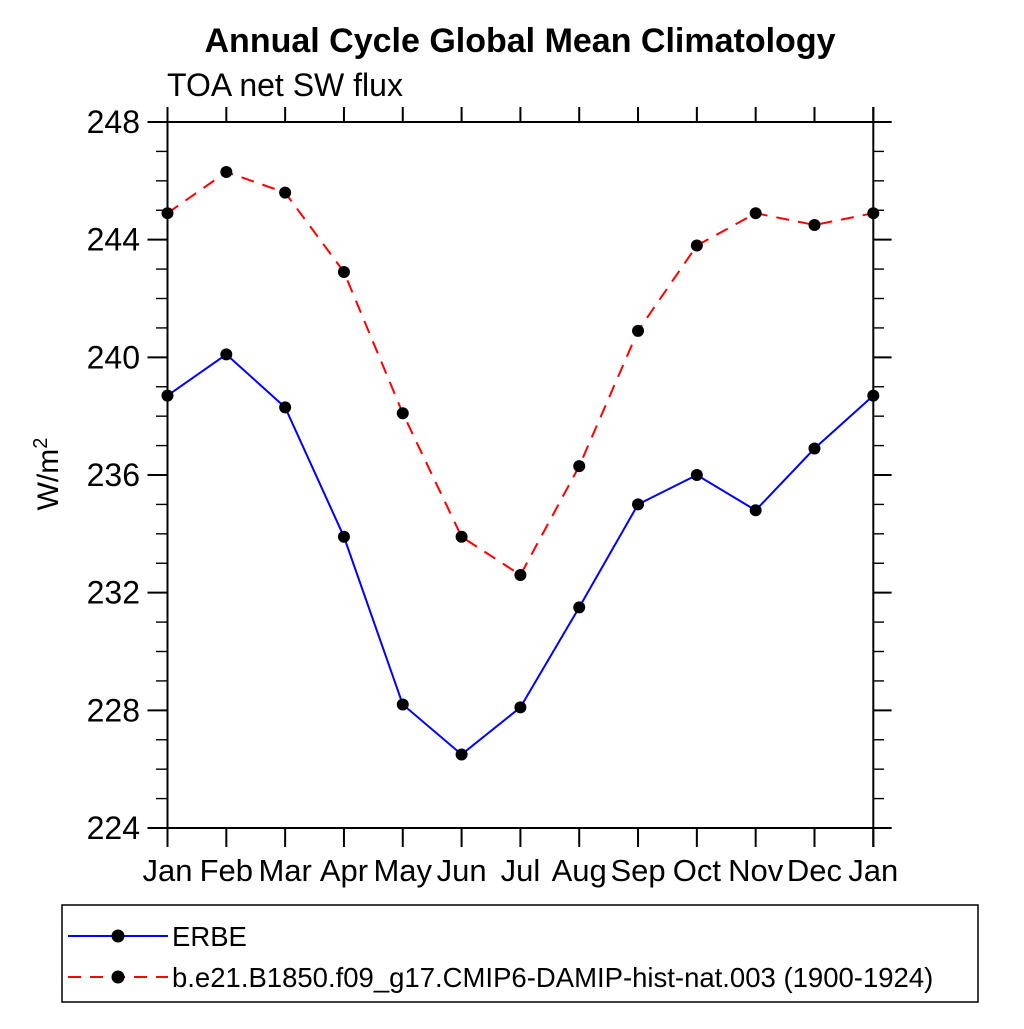 This screenshot has width=1024, height=1029. Describe the element at coordinates (814, 870) in the screenshot. I see `x-tick-label: Dec` at that location.